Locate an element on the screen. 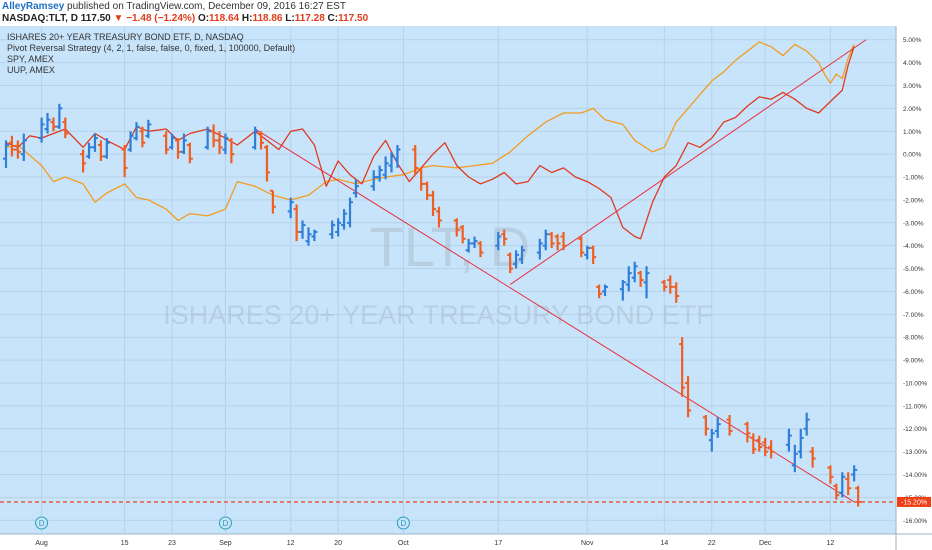 This screenshot has height=550, width=932. x-tick-label: 23 is located at coordinates (172, 543).